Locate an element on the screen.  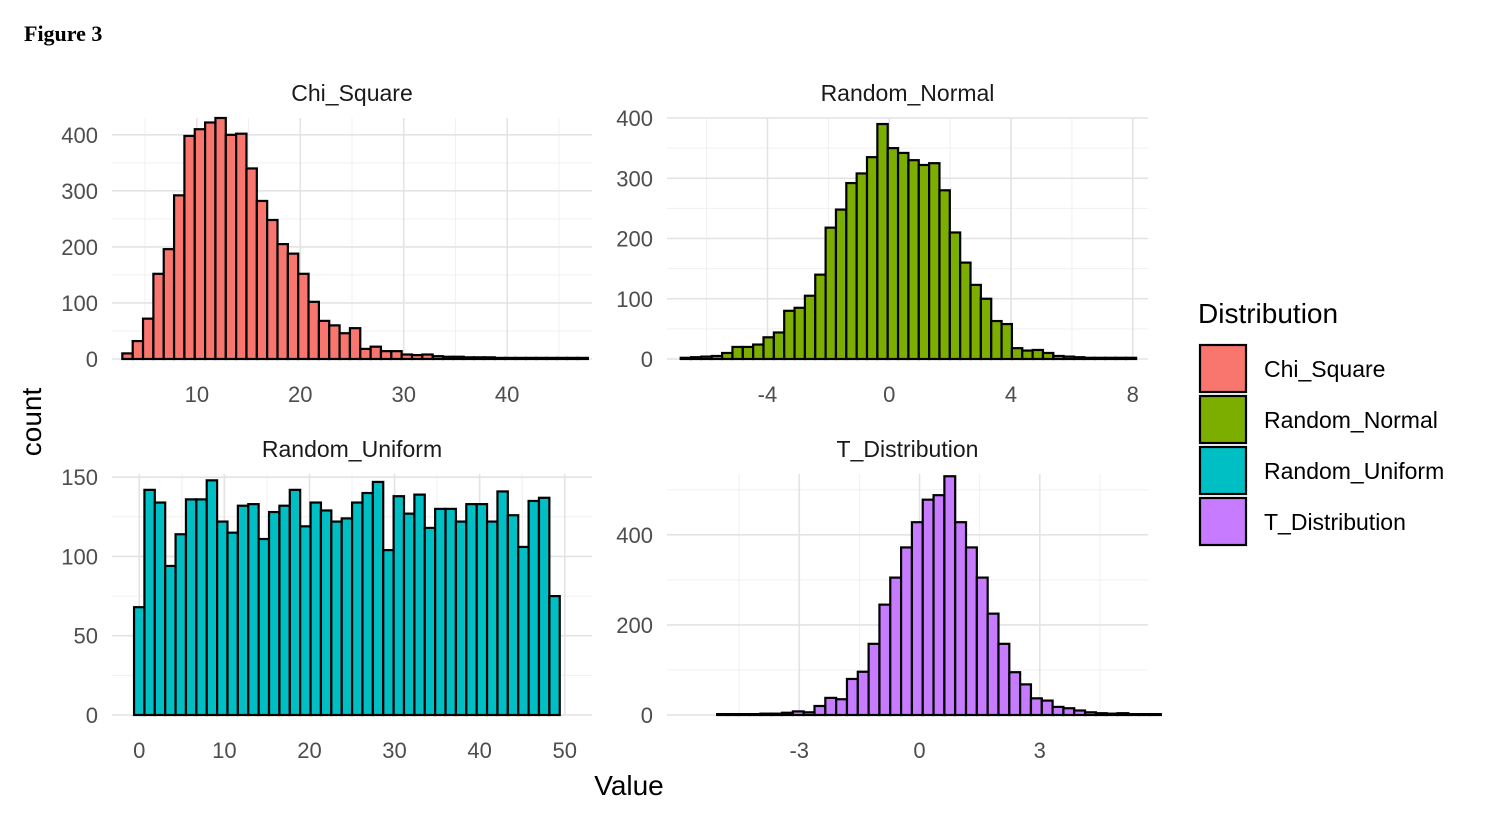
y-tick-label: 300 is located at coordinates (79, 191).